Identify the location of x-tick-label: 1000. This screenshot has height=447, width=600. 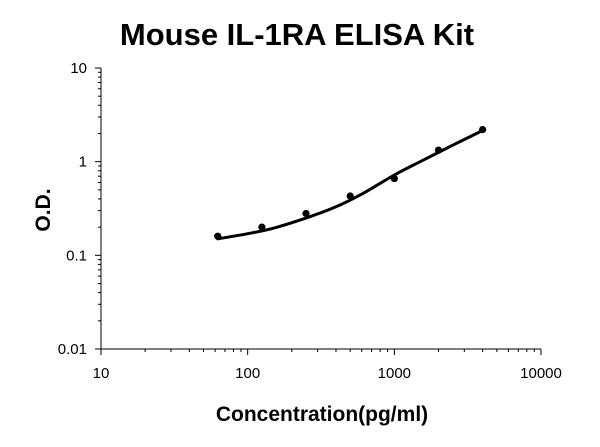
(394, 373).